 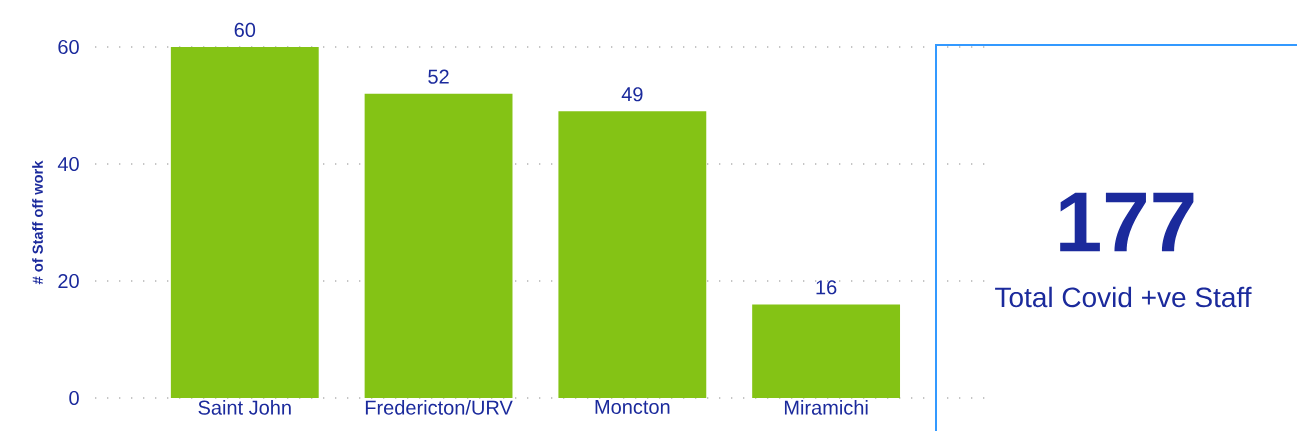 What do you see at coordinates (438, 76) in the screenshot?
I see `data-label: 52` at bounding box center [438, 76].